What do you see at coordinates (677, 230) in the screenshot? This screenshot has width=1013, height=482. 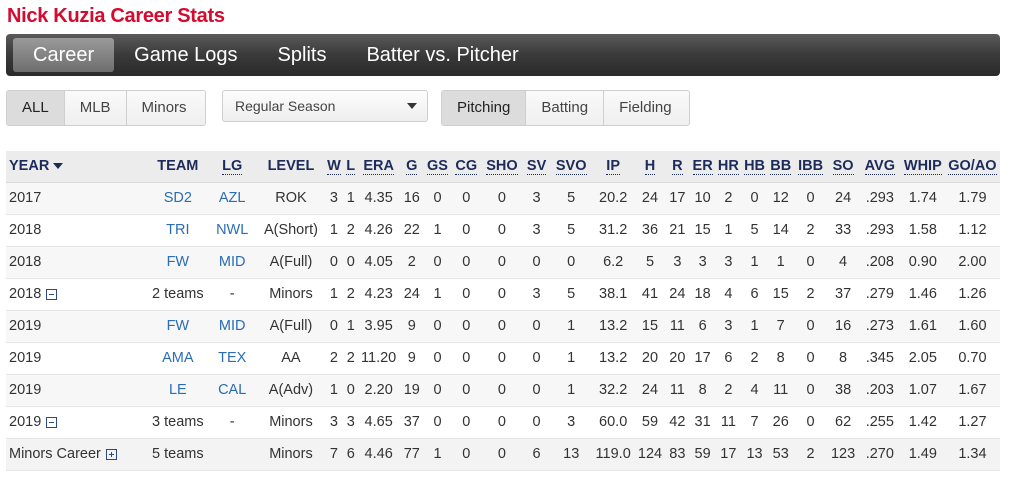 I see `value-r: 21` at bounding box center [677, 230].